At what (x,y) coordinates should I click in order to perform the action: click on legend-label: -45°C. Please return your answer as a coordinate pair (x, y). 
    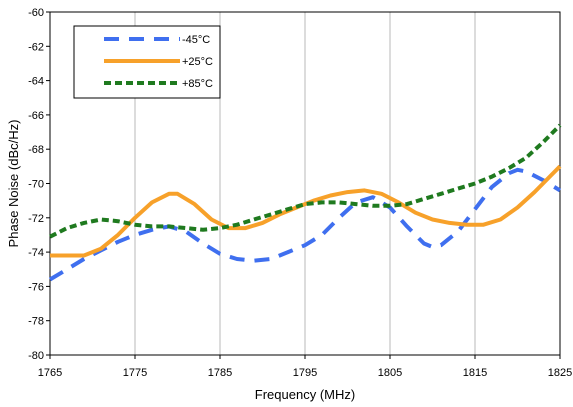
    Looking at the image, I should click on (196, 40).